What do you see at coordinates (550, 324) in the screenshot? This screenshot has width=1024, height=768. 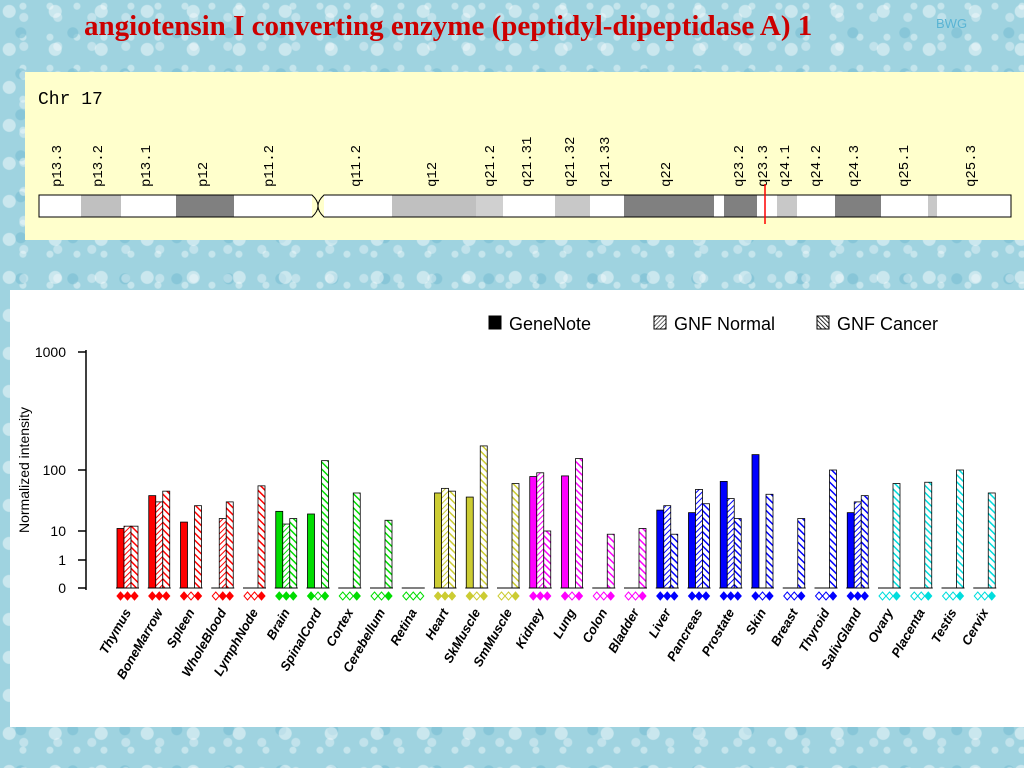 I see `legend-entry: GeneNote` at bounding box center [550, 324].